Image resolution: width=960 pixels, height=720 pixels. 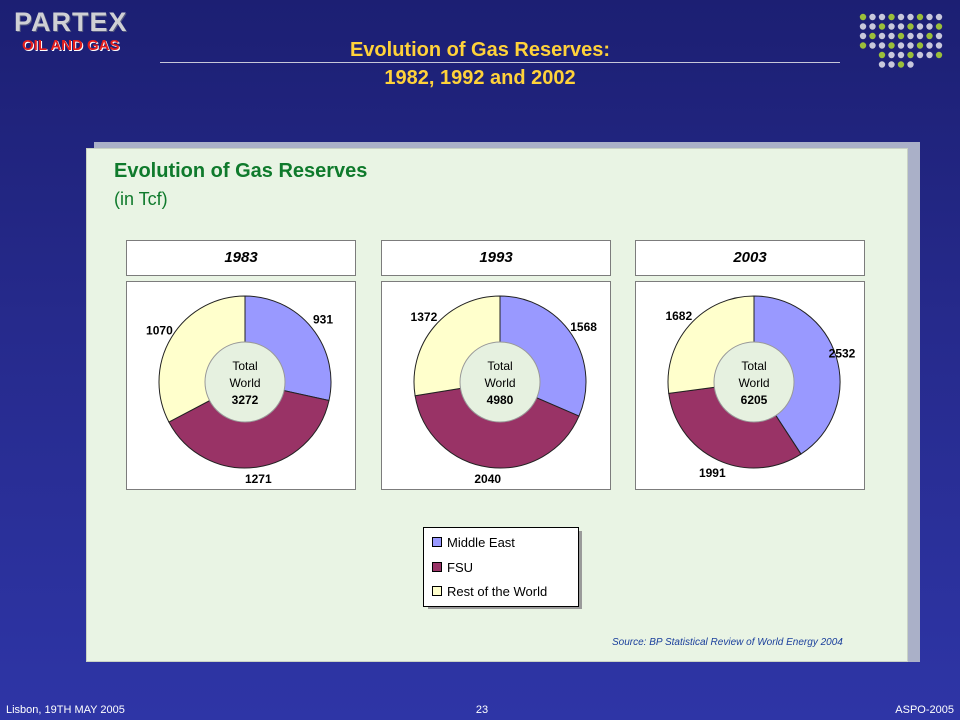 What do you see at coordinates (323, 319) in the screenshot?
I see `value-label-middle-east-1983: 931` at bounding box center [323, 319].